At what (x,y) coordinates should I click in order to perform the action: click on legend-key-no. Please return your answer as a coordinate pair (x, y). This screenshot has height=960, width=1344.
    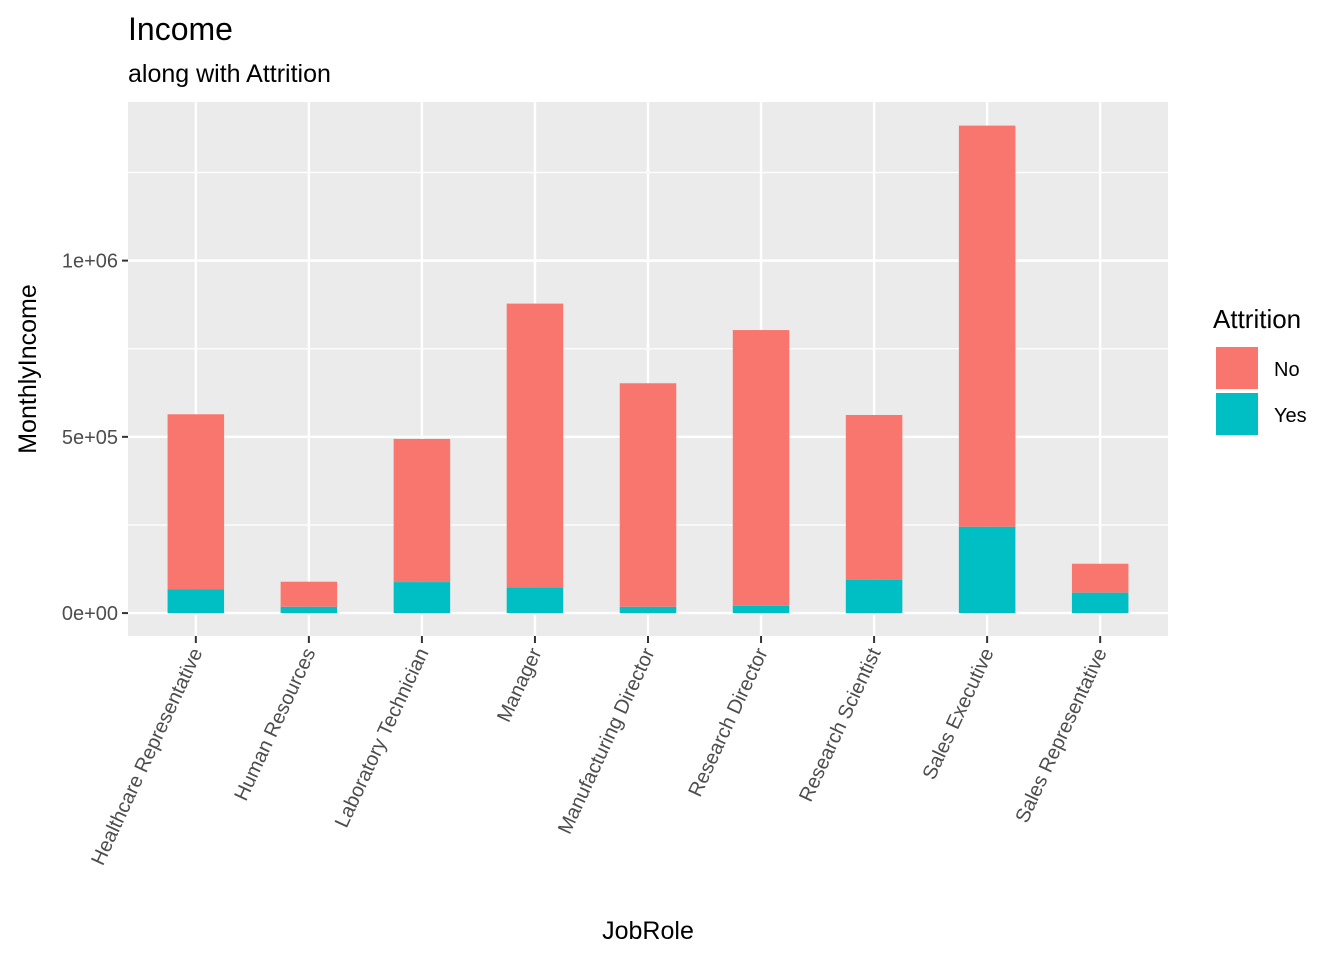
    Looking at the image, I should click on (1237, 368).